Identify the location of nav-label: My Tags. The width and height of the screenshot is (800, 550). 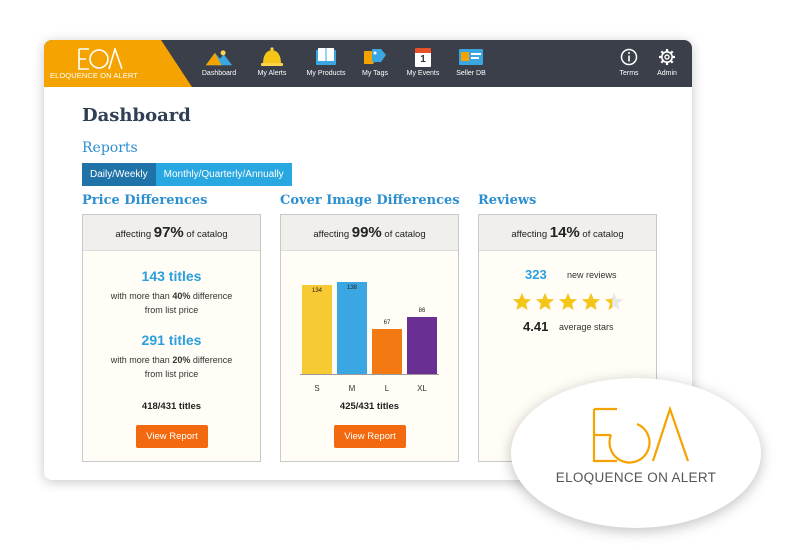
(375, 73).